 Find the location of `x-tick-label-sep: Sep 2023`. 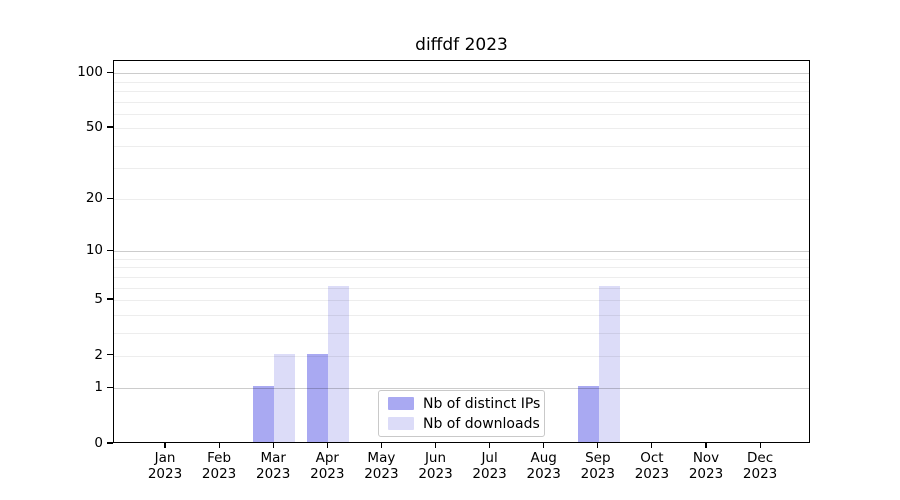

x-tick-label-sep: Sep 2023 is located at coordinates (598, 466).